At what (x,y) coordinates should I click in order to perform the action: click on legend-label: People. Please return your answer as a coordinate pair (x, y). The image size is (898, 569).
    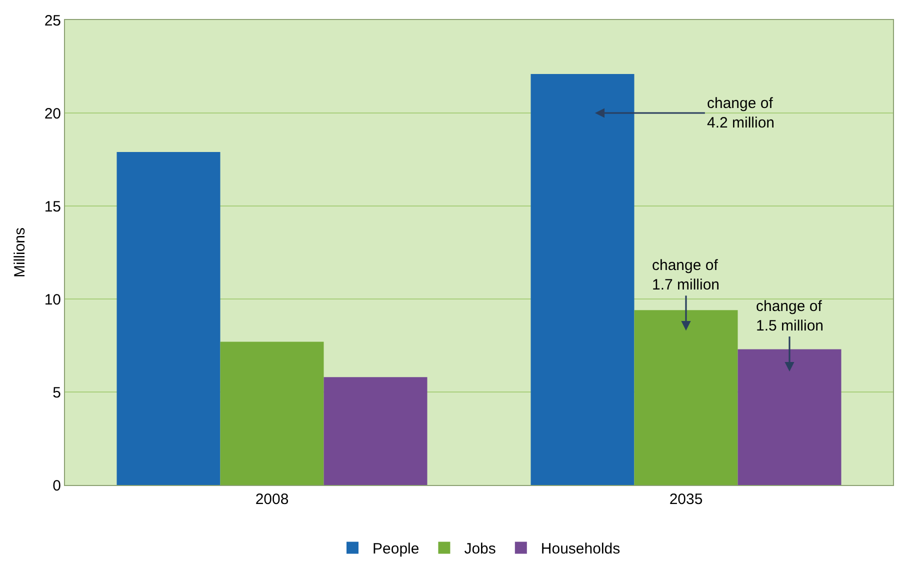
    Looking at the image, I should click on (396, 549).